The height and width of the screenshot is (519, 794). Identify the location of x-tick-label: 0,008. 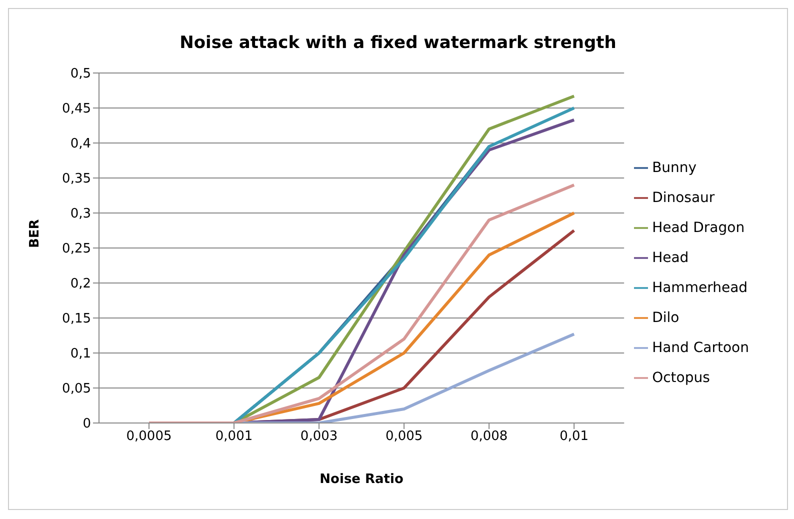
(489, 436).